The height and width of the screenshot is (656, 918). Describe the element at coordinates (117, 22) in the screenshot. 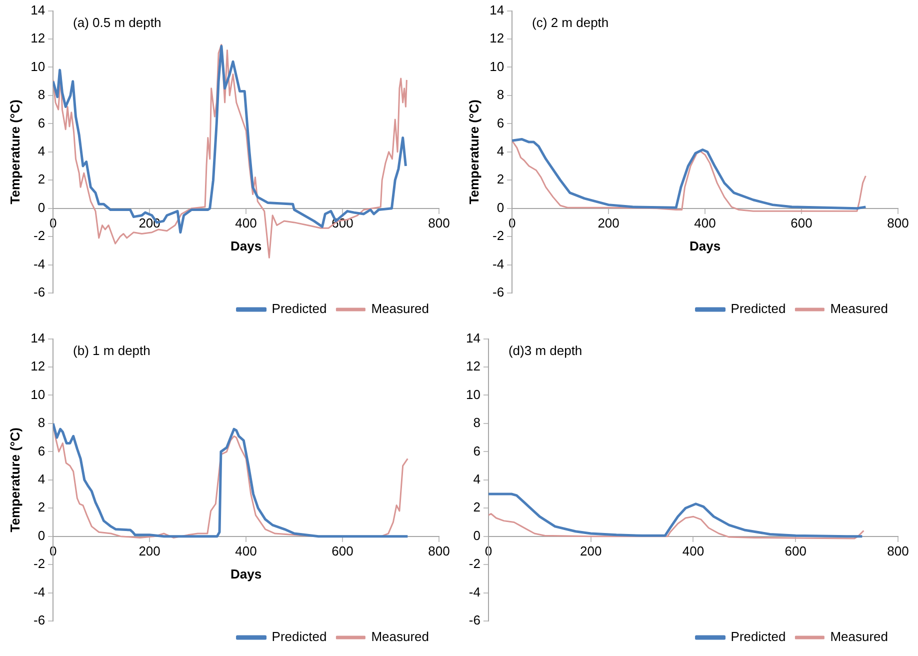

I see `chart-title: (a) 0.5 m depth` at that location.